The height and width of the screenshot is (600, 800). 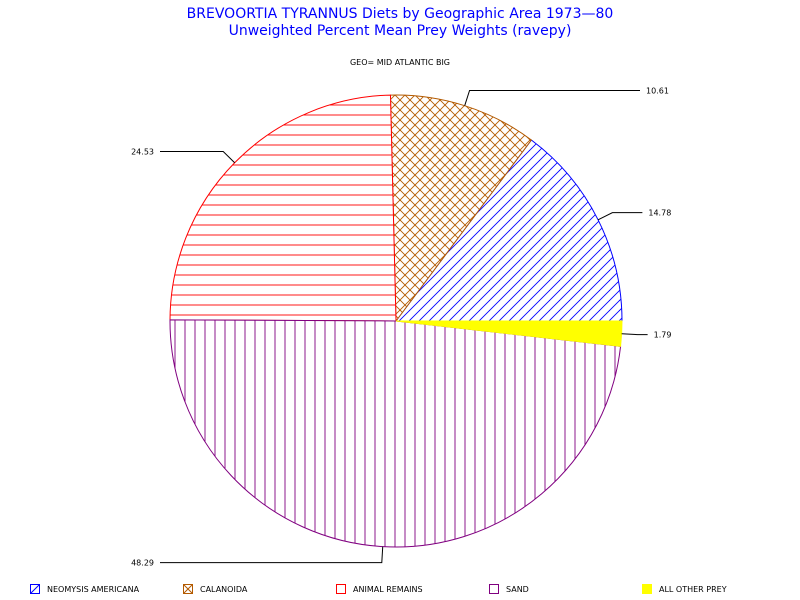 What do you see at coordinates (388, 589) in the screenshot?
I see `legend-label: ANIMAL REMAINS` at bounding box center [388, 589].